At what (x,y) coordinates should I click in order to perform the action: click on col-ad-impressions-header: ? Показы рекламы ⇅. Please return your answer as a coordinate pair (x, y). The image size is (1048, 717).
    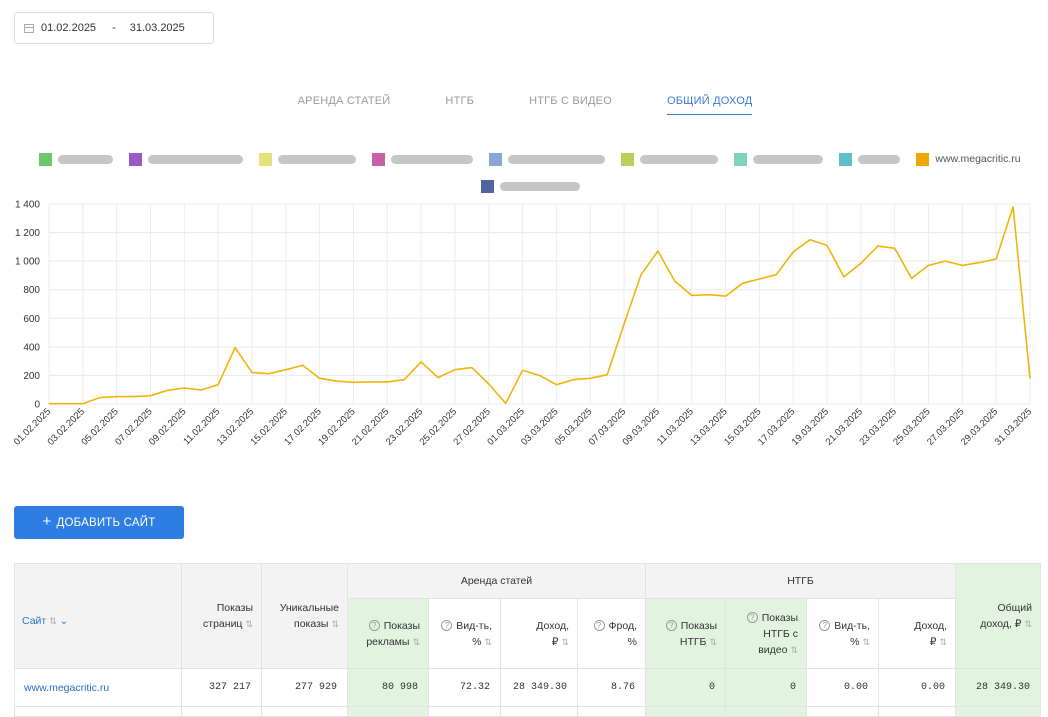
    Looking at the image, I should click on (388, 633).